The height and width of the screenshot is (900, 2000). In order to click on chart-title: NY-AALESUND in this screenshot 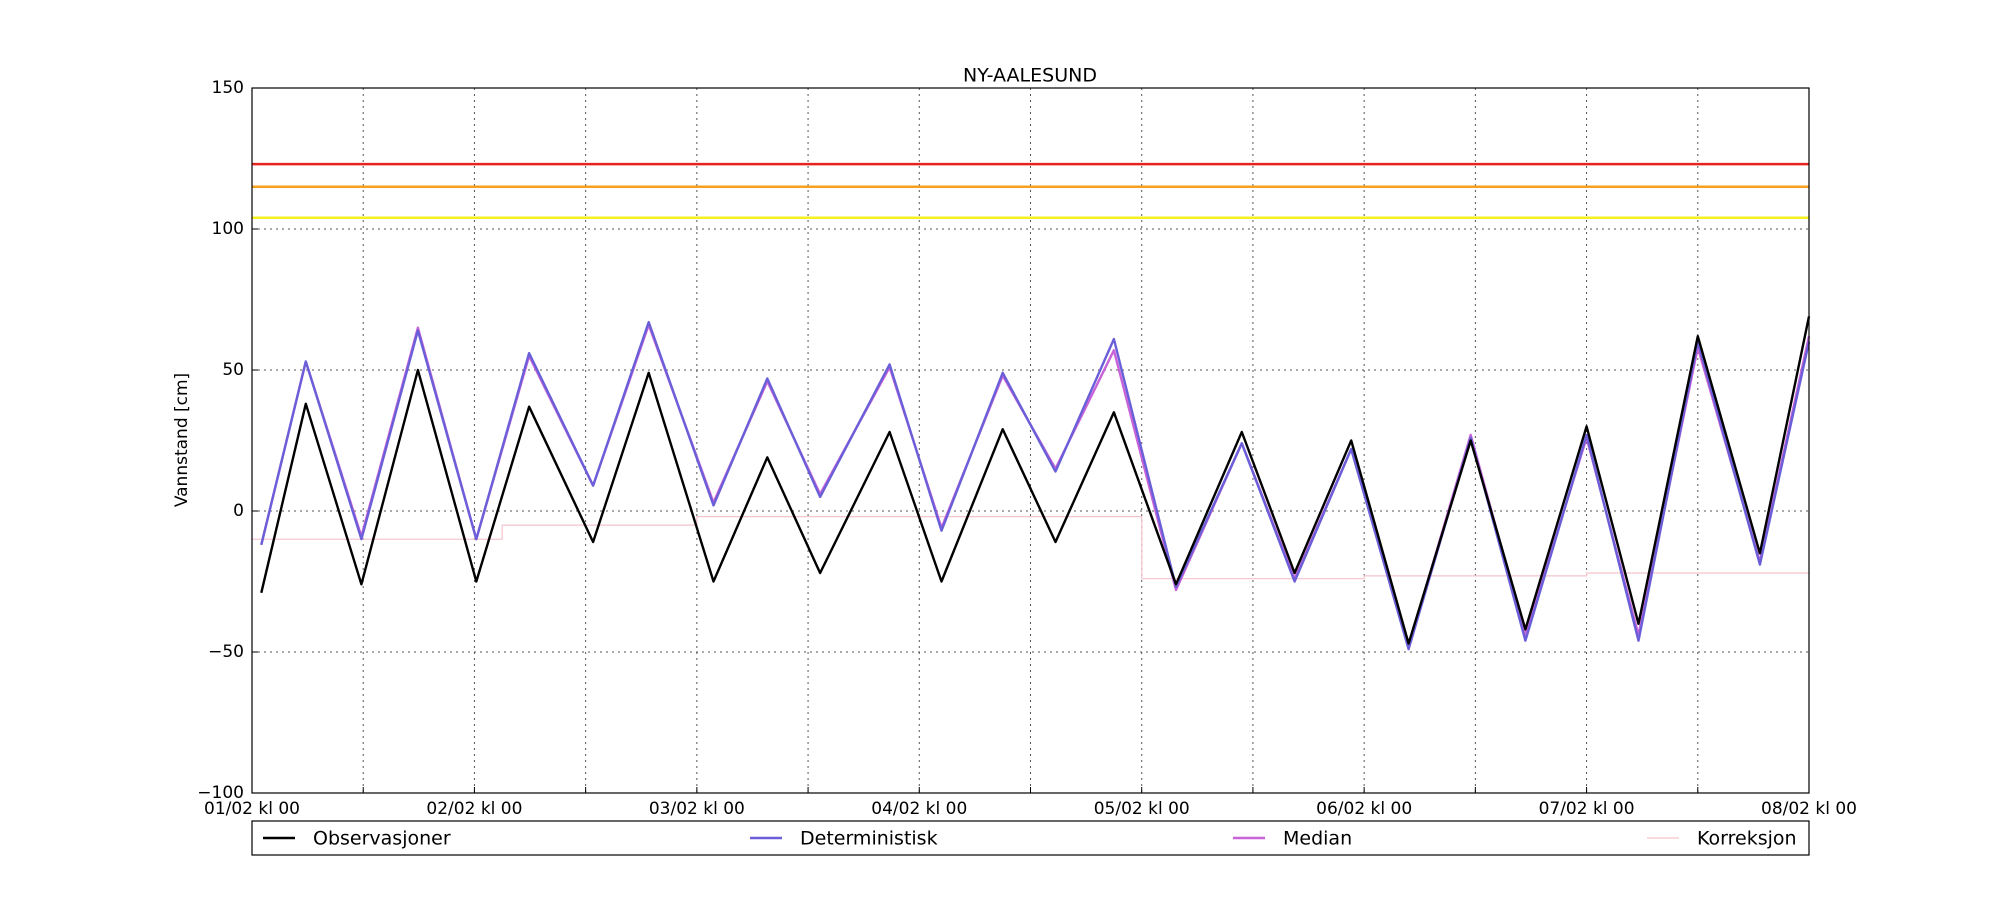, I will do `click(1030, 76)`.